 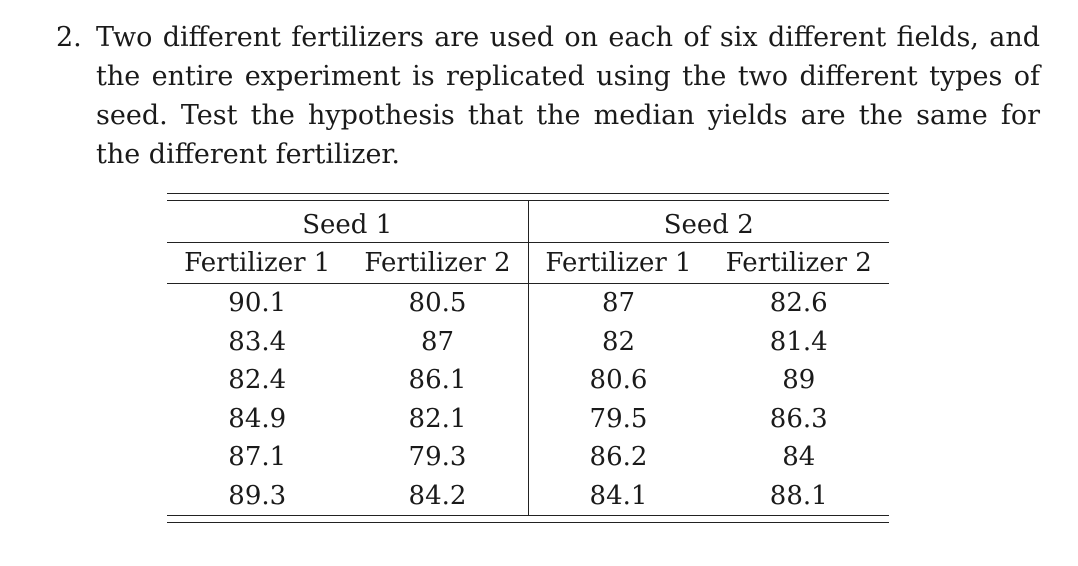 I want to click on table-cell: 79.3, so click(x=438, y=457).